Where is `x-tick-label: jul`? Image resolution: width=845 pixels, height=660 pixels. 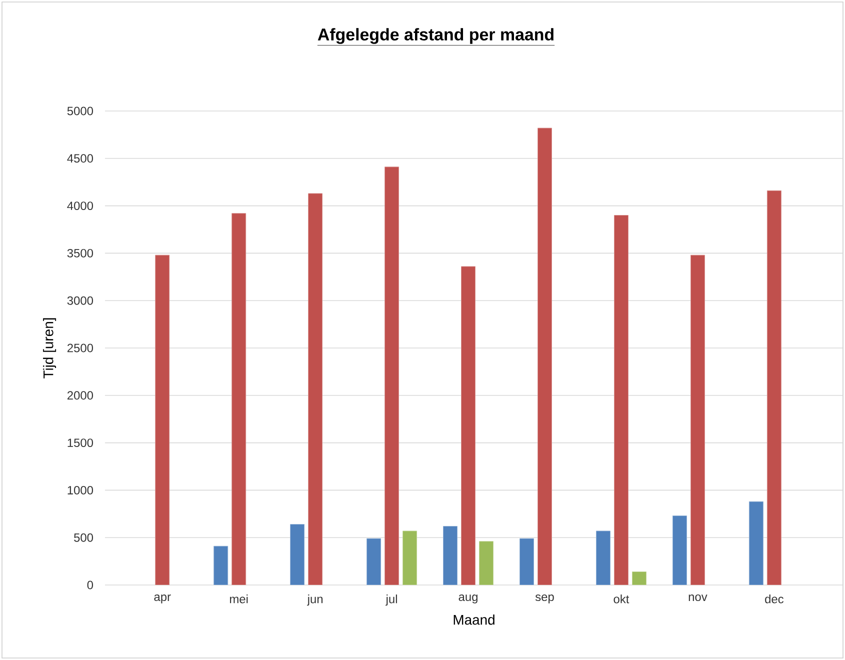 x-tick-label: jul is located at coordinates (391, 600).